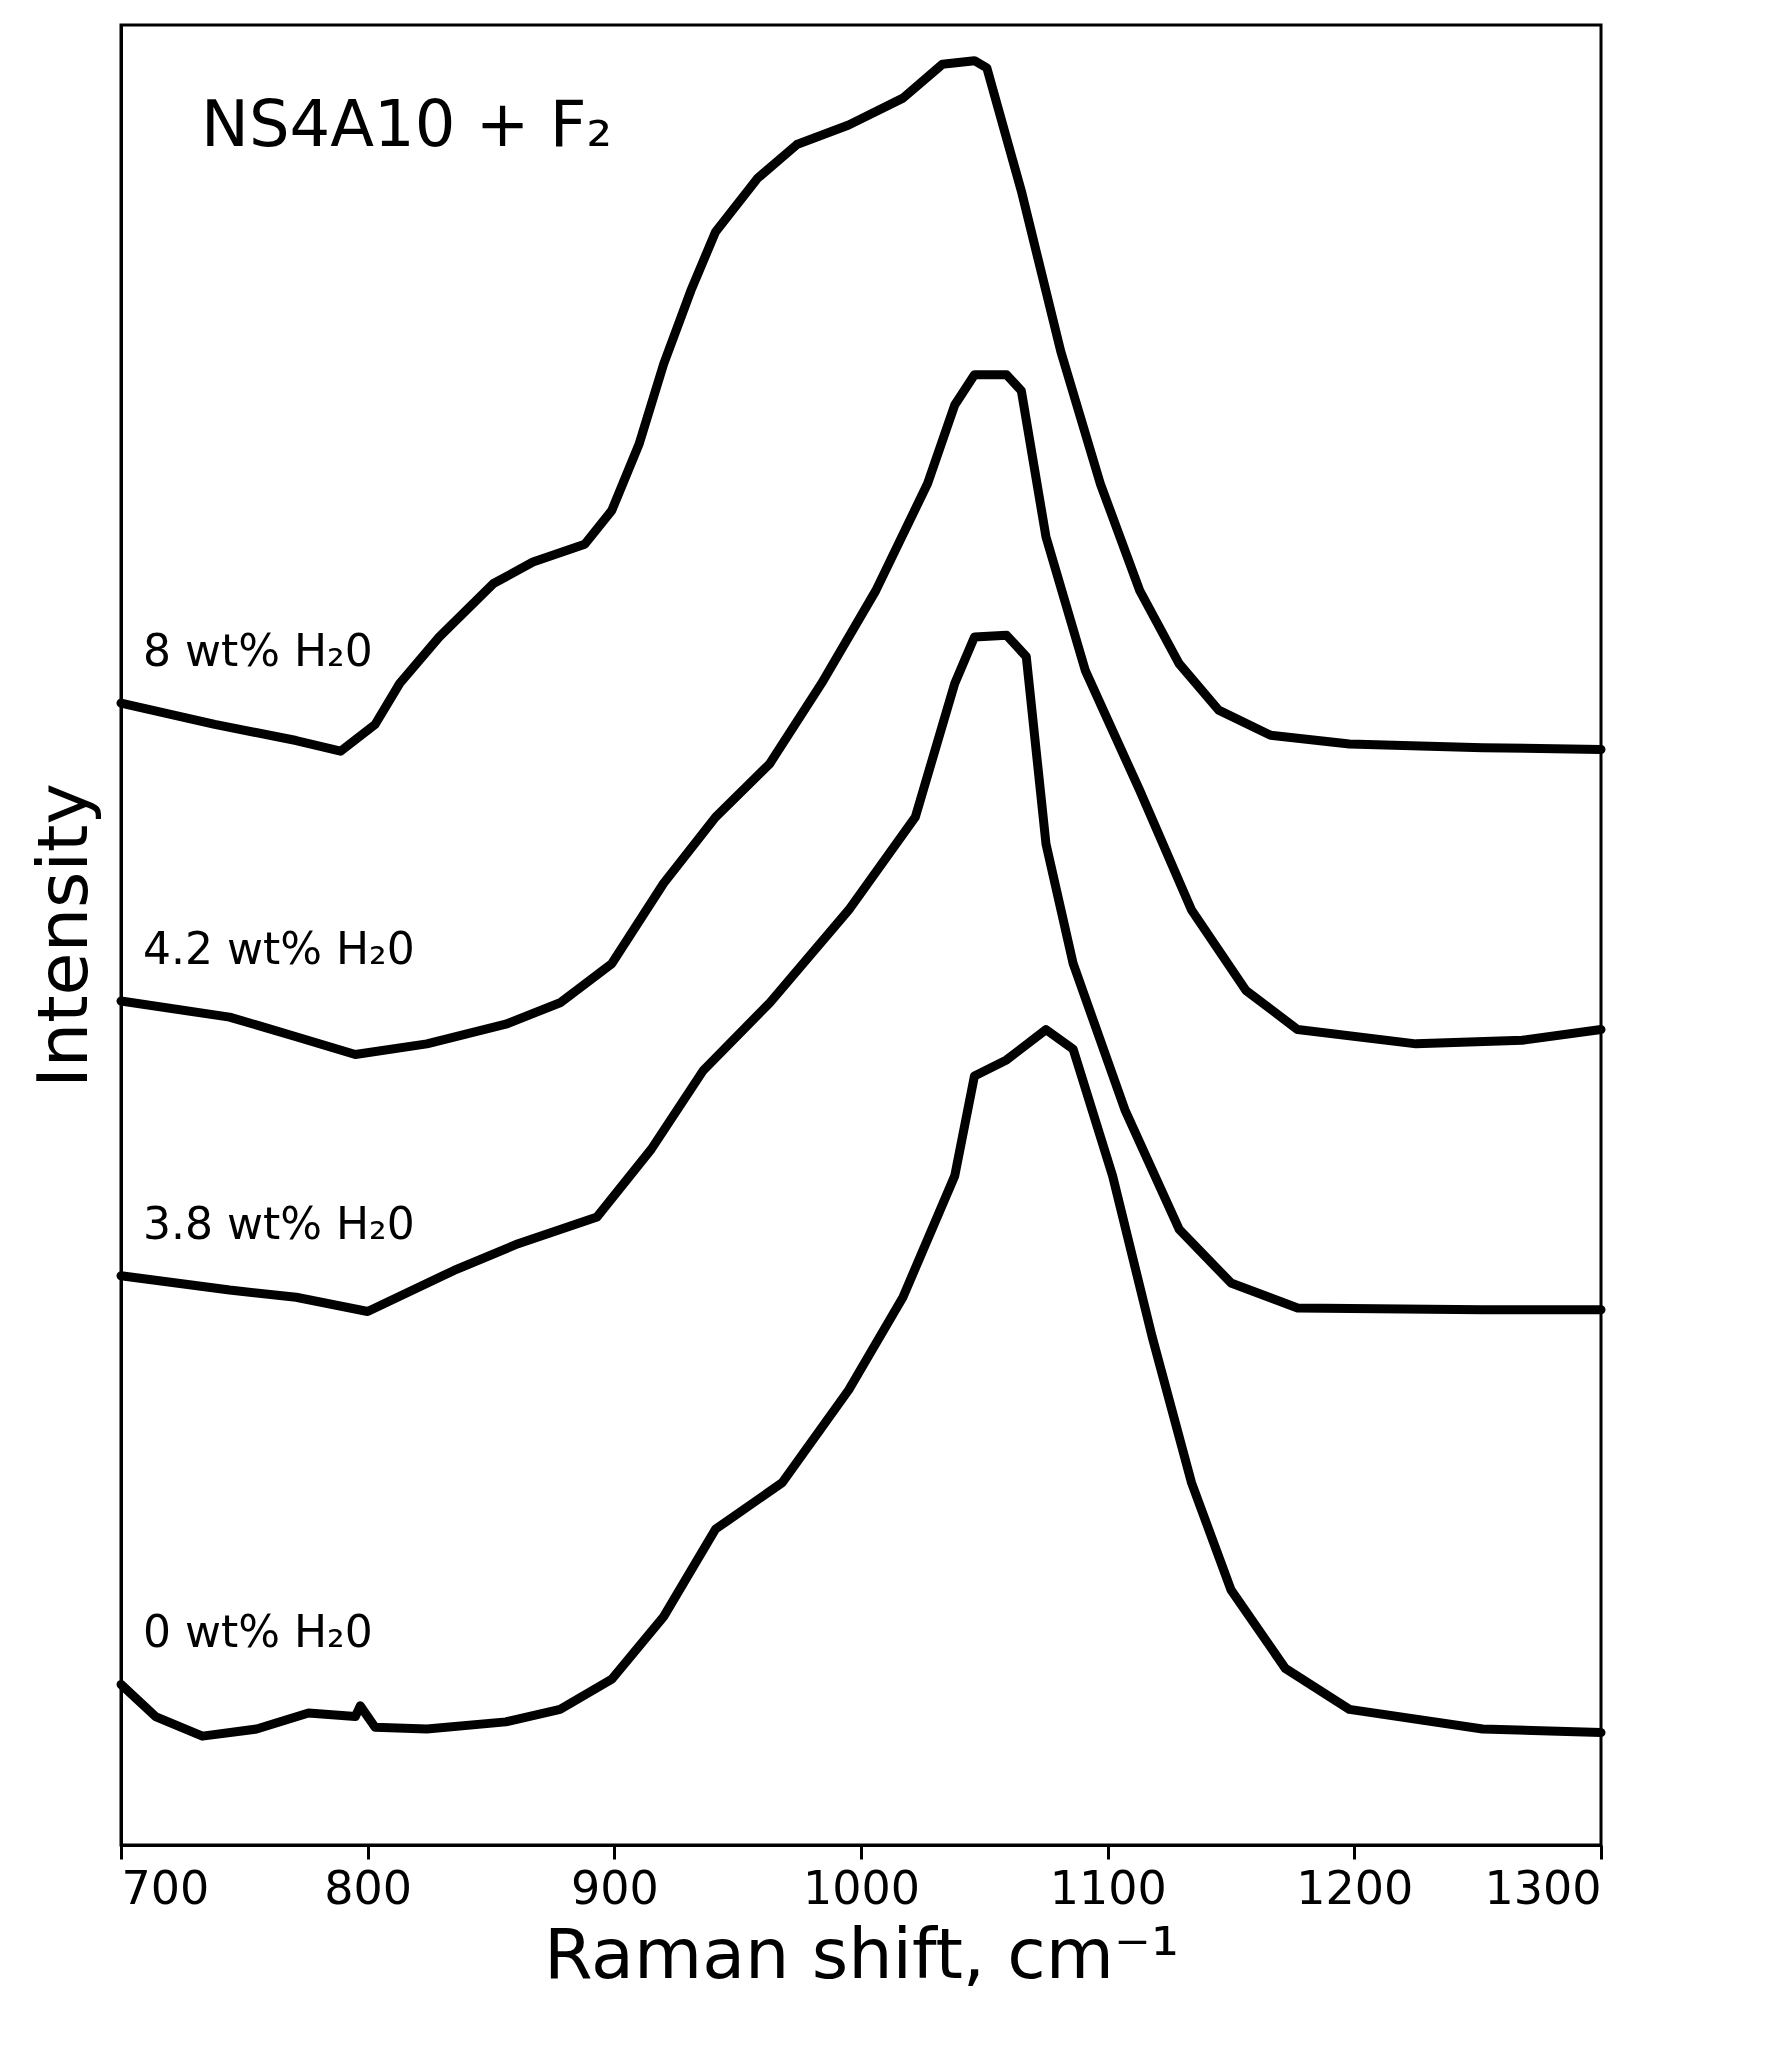 Image resolution: width=1788 pixels, height=2071 pixels. I want to click on x-tick-label: 1100, so click(1108, 1887).